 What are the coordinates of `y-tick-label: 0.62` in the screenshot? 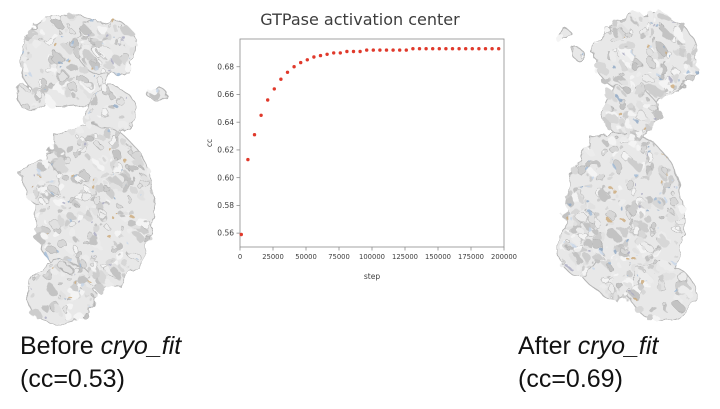 It's located at (225, 150).